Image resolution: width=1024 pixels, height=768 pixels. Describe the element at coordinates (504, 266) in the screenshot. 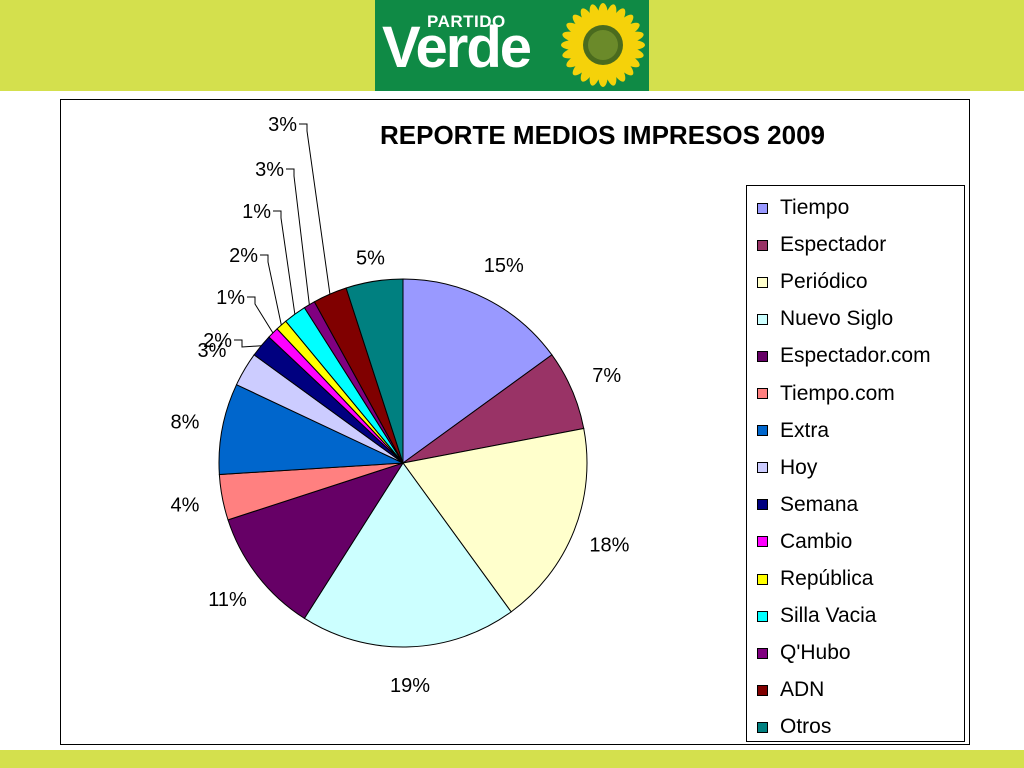

I see `slice-label-0: 15%` at that location.